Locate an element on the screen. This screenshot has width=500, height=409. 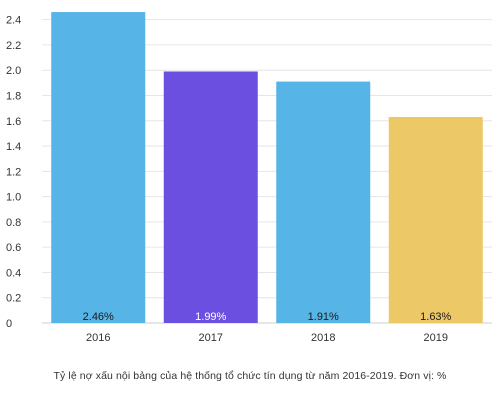
data-label: 2.46% is located at coordinates (98, 317).